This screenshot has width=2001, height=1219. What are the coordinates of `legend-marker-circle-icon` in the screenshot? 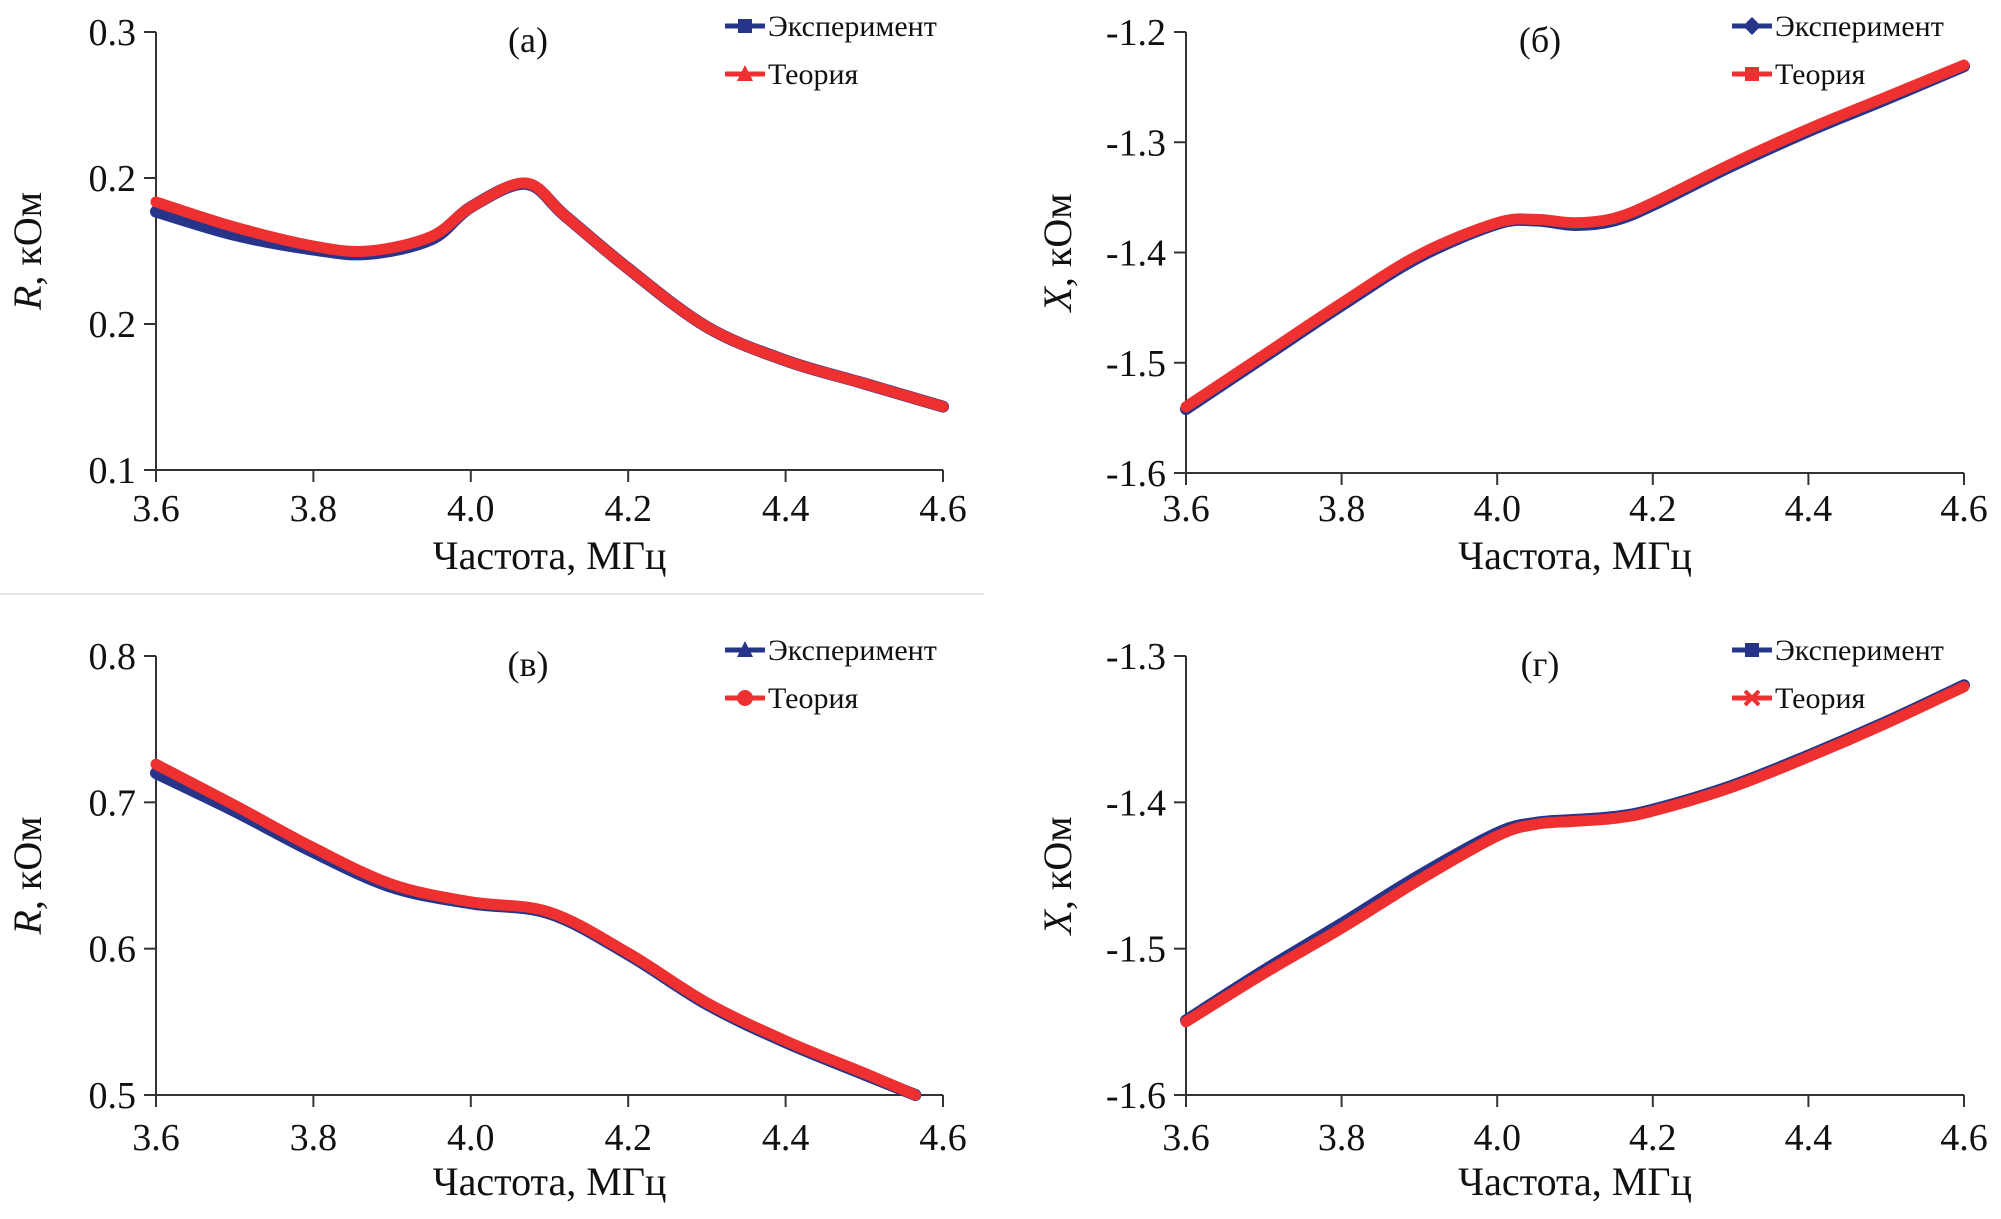 It's located at (745, 698).